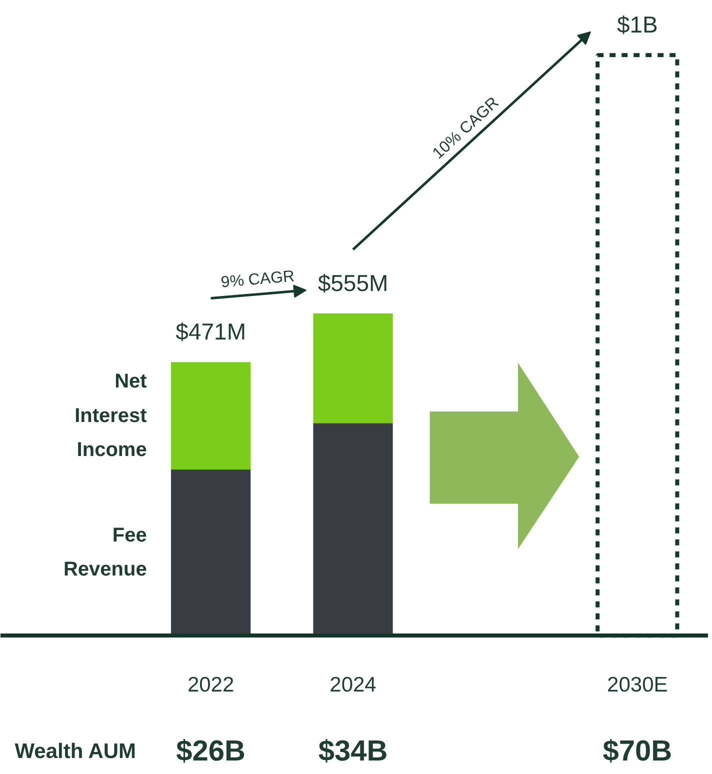 Image resolution: width=712 pixels, height=774 pixels. I want to click on x-tick-label: 2022, so click(210, 685).